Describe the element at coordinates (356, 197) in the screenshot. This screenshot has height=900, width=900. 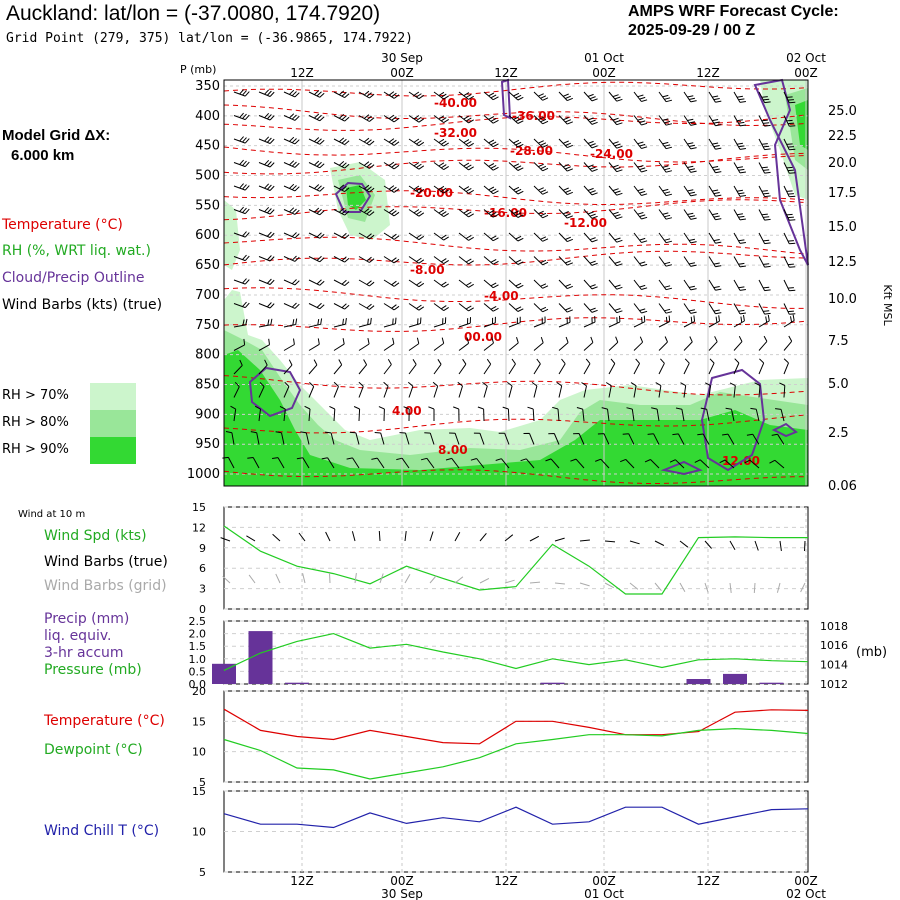
I see `rh90-region-mid` at that location.